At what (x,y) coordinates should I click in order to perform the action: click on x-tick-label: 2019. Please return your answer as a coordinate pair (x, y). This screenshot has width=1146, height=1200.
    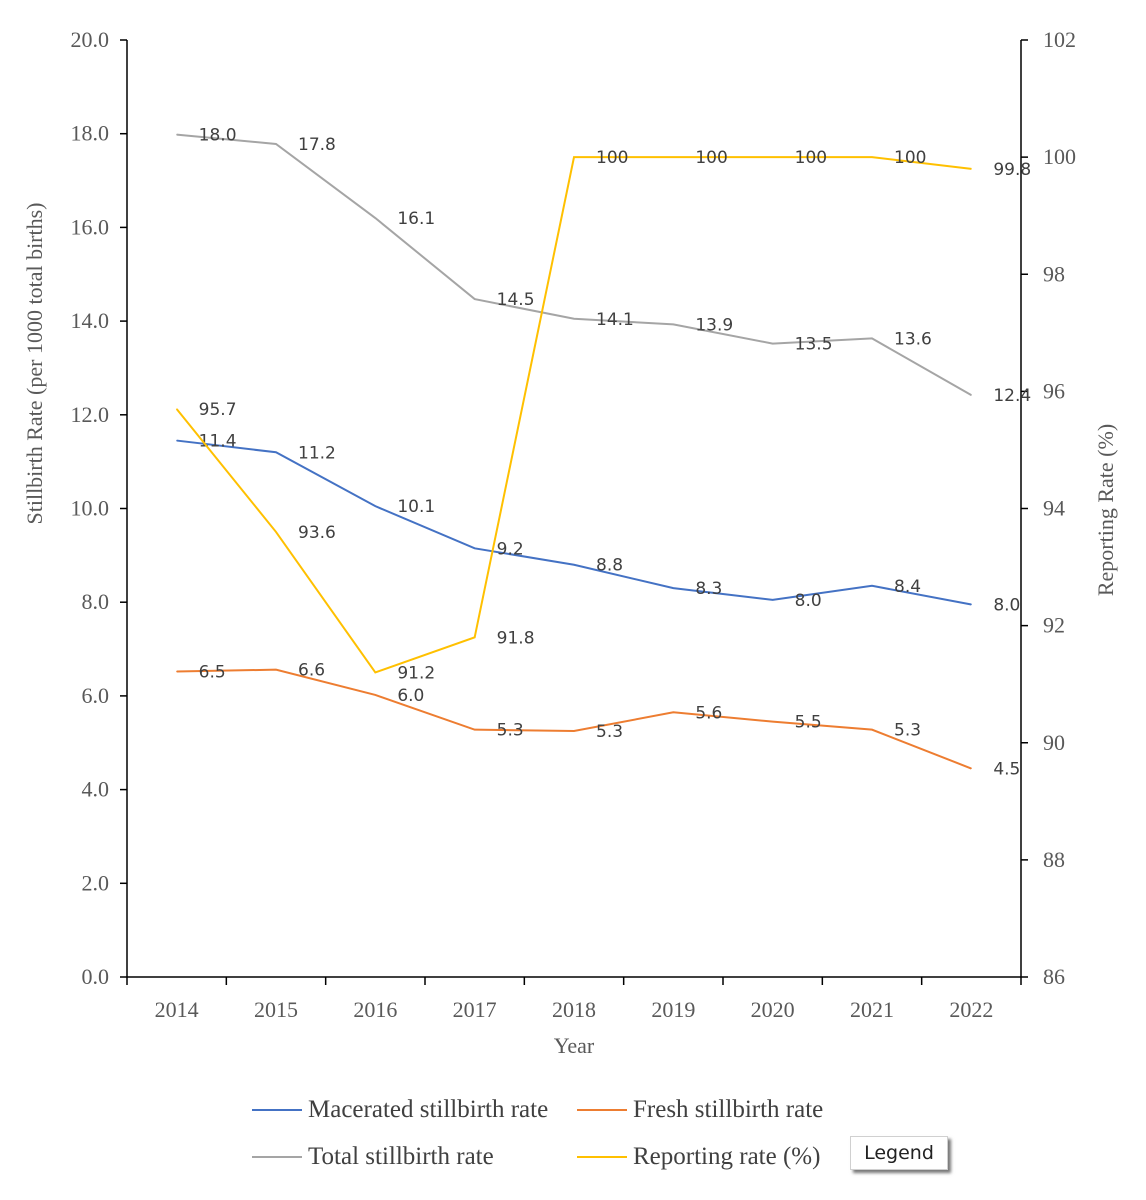
    Looking at the image, I should click on (673, 1009).